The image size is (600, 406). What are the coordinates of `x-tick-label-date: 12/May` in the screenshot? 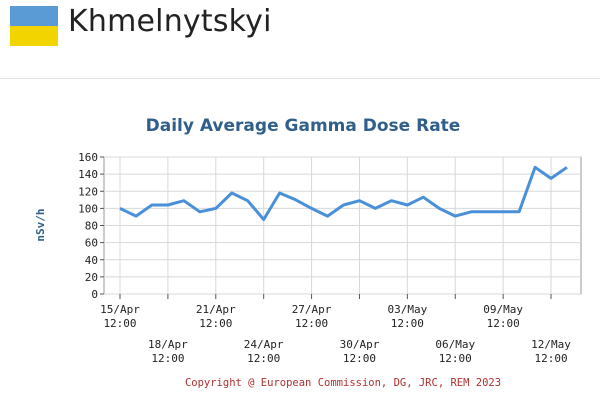 It's located at (551, 344).